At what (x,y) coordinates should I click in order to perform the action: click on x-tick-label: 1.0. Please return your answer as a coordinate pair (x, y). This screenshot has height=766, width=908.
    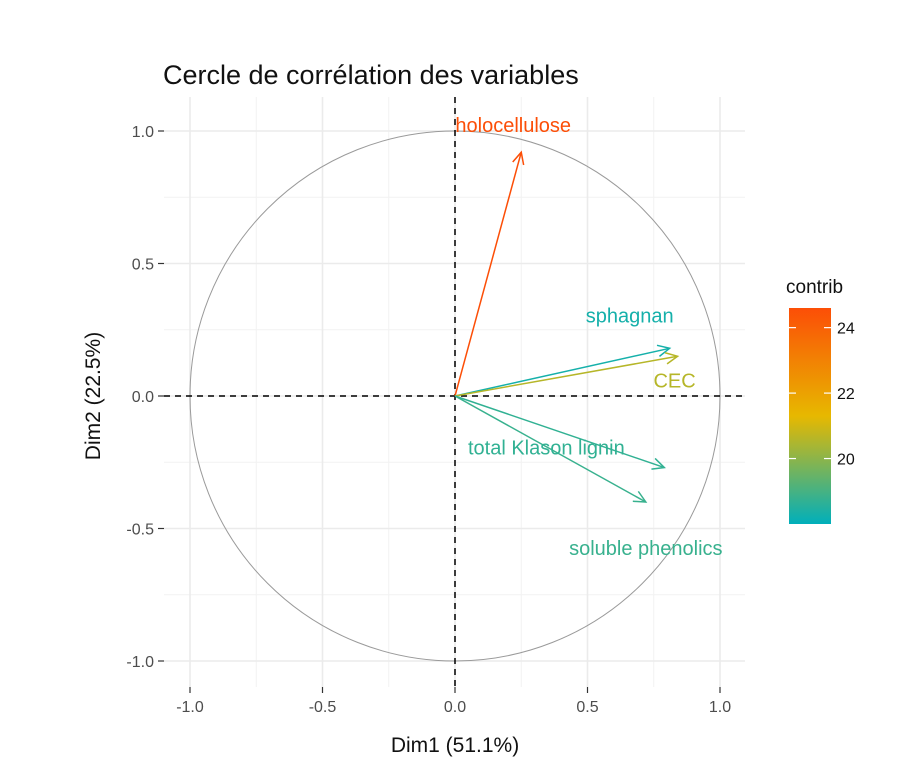
    Looking at the image, I should click on (720, 707).